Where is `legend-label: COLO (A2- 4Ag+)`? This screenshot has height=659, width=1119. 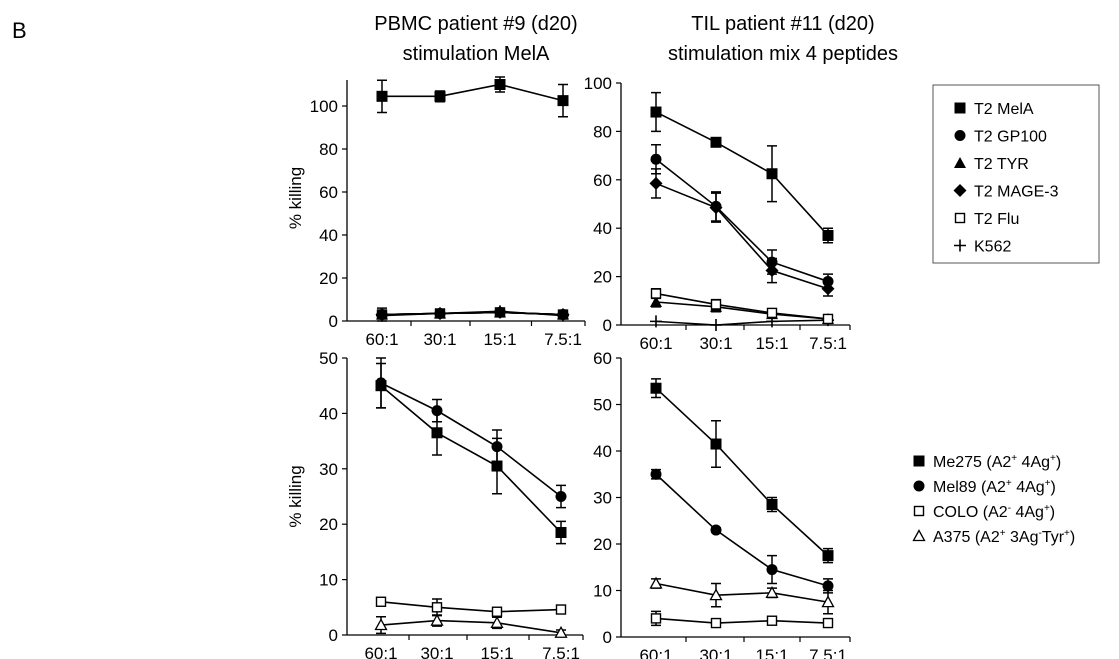 legend-label: COLO (A2- 4Ag+) is located at coordinates (994, 512).